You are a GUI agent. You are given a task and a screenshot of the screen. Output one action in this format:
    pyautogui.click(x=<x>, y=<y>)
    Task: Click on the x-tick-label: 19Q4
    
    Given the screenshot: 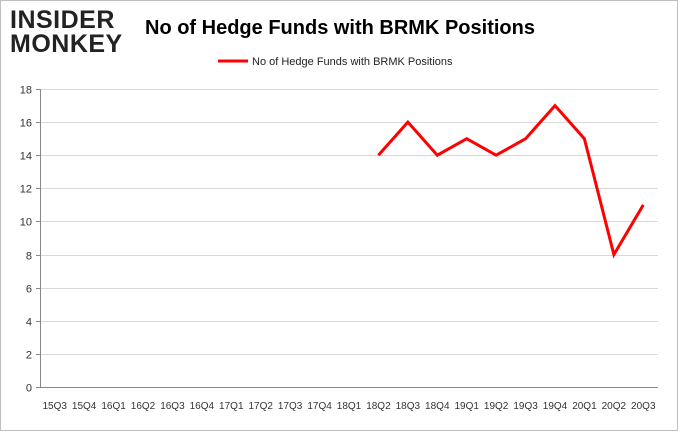 What is the action you would take?
    pyautogui.click(x=555, y=406)
    